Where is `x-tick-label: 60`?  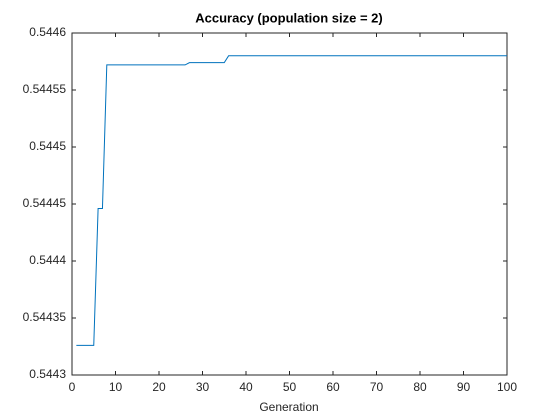 x-tick-label: 60 is located at coordinates (333, 387).